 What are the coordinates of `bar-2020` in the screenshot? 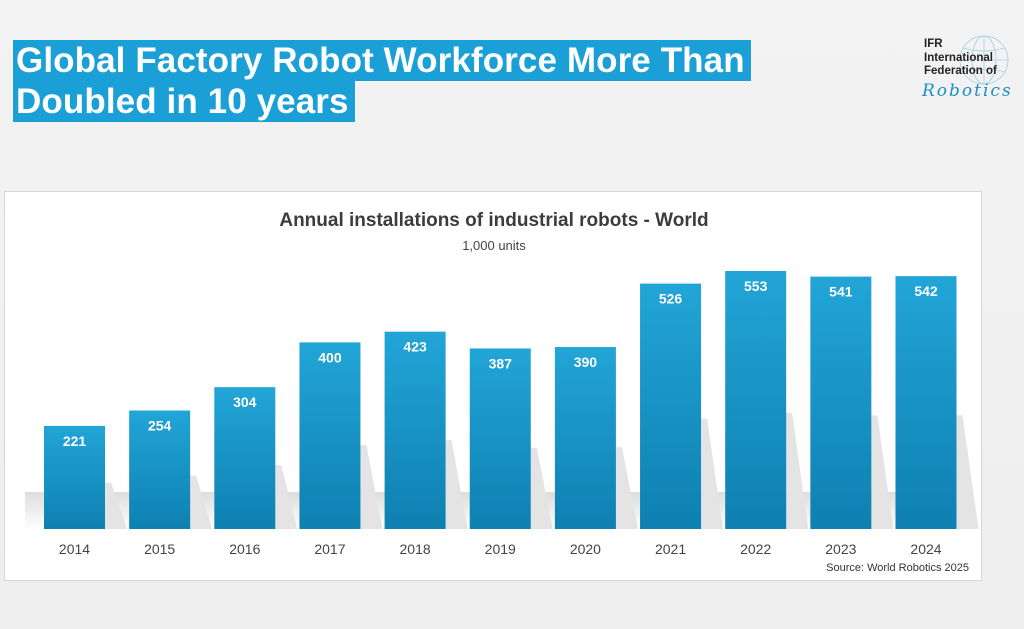 It's located at (585, 438).